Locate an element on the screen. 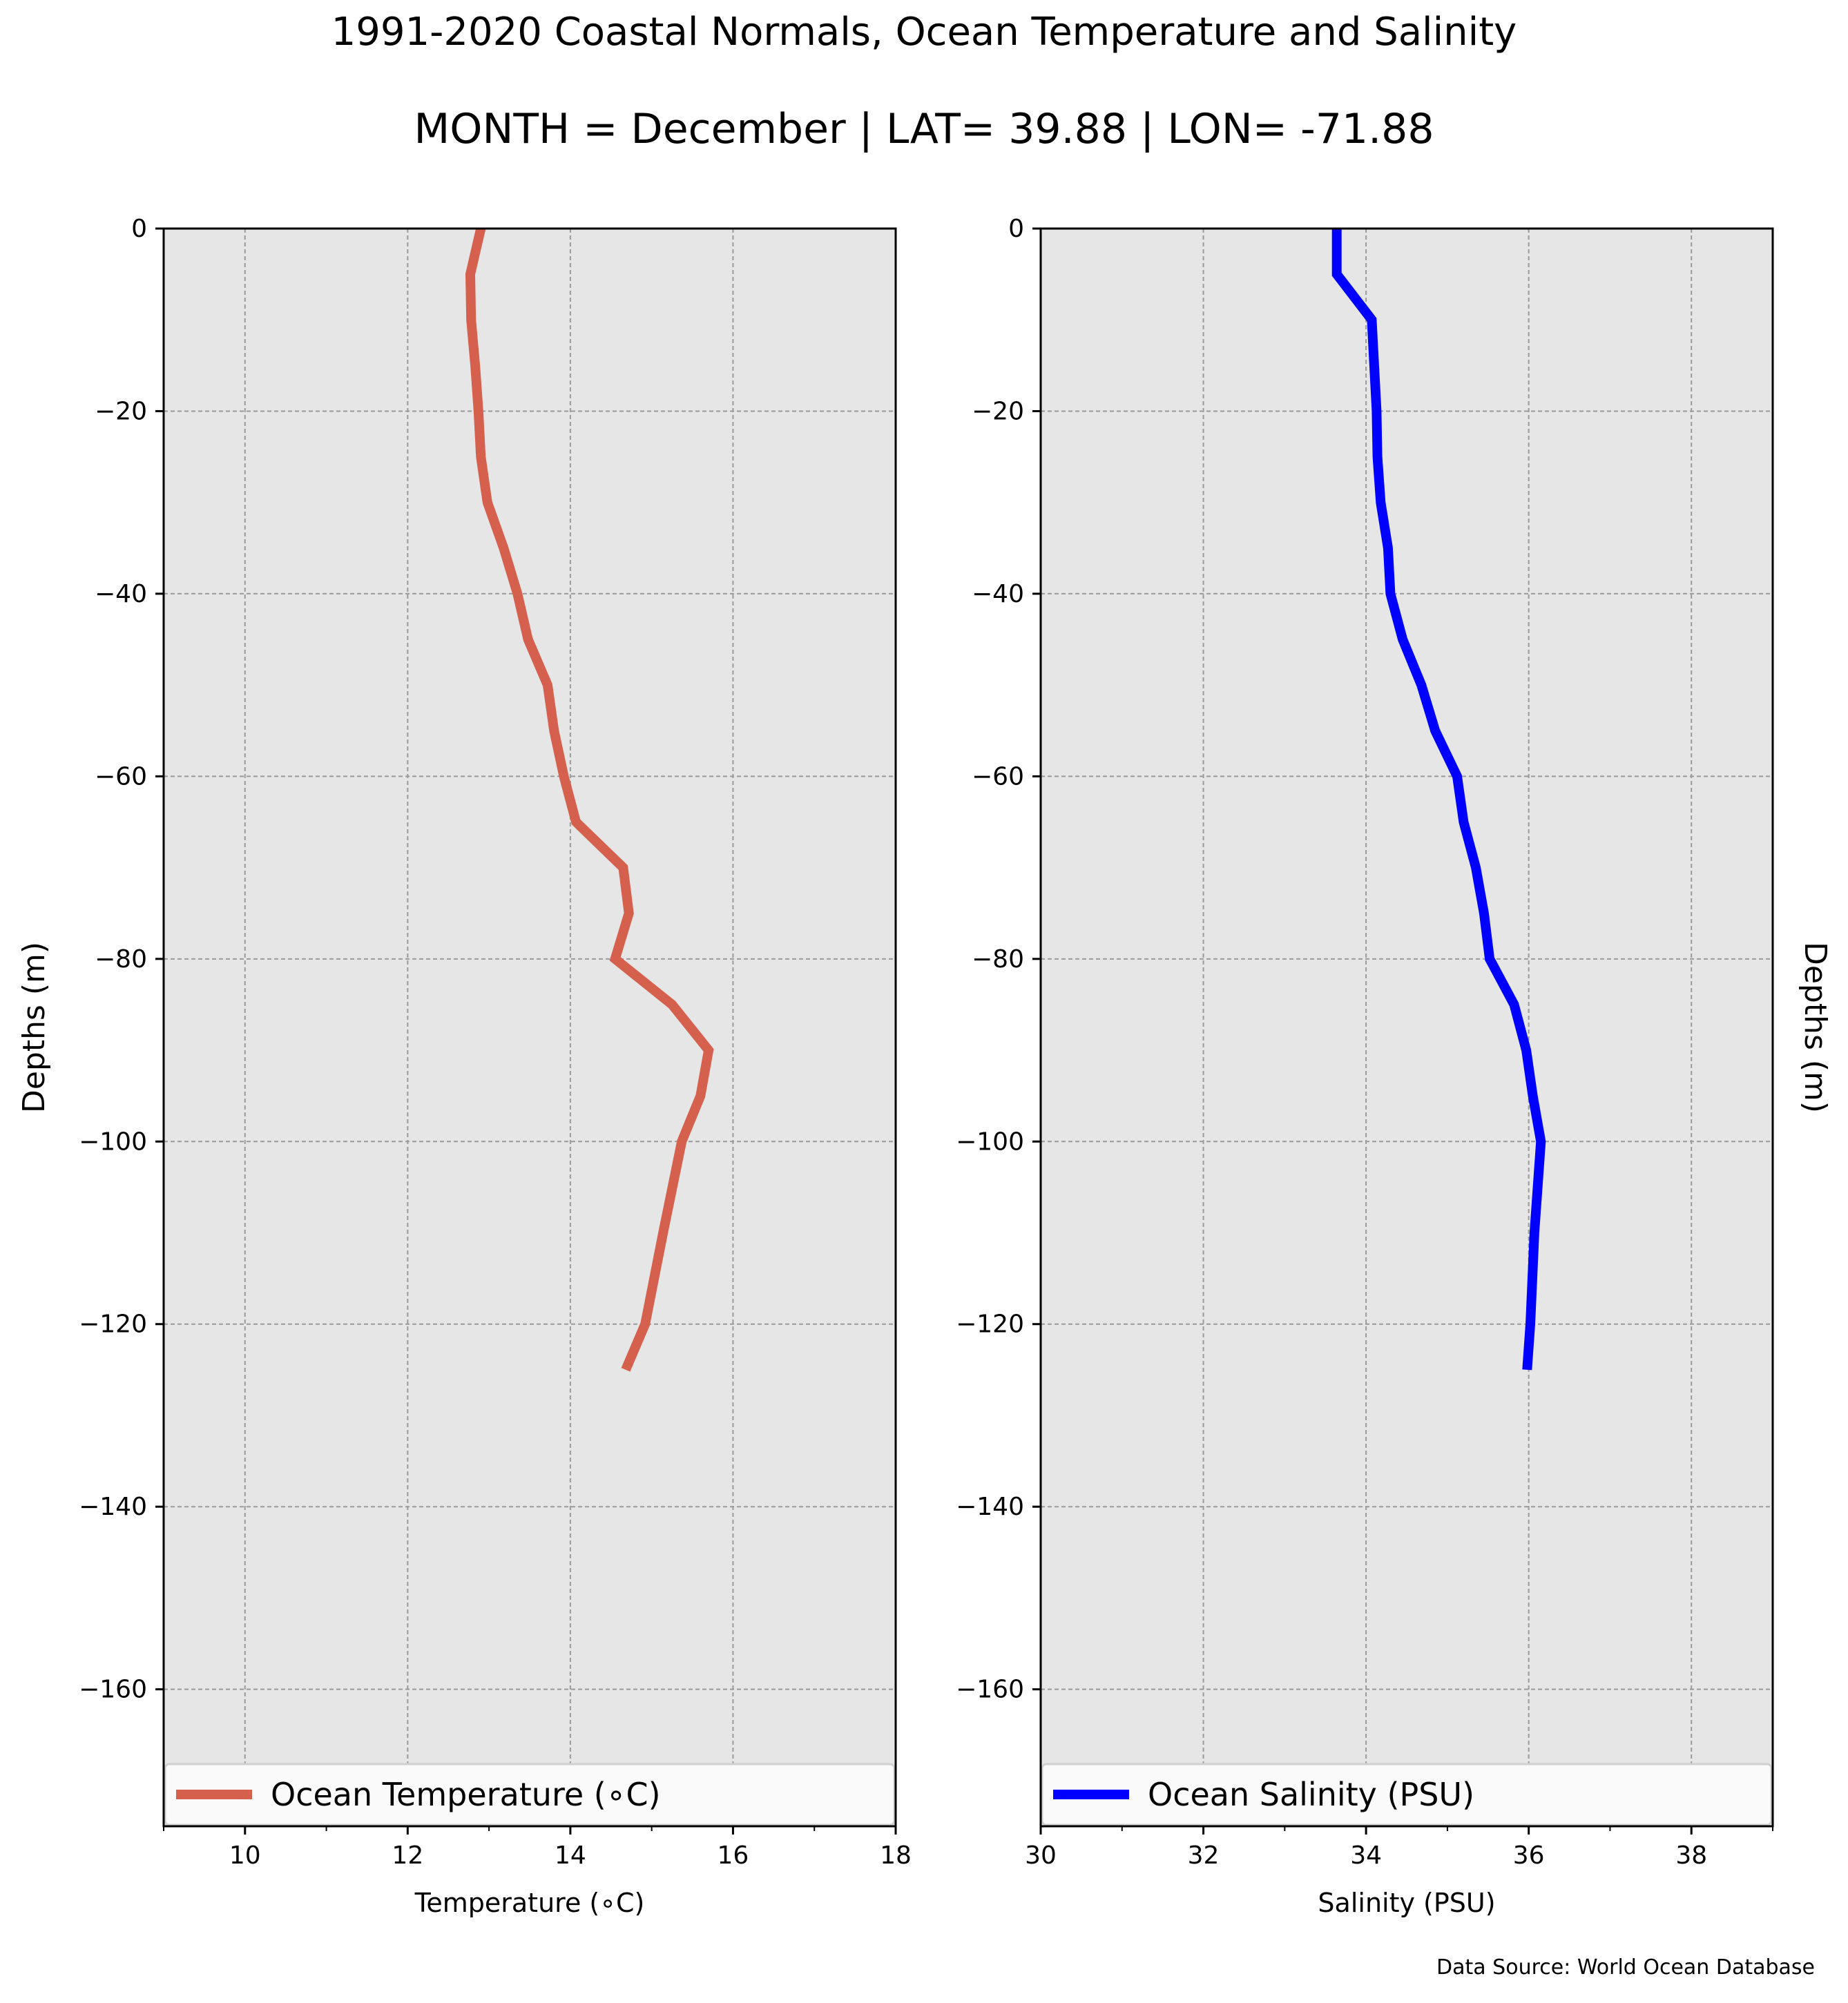  salinity-legend-label: Ocean Salinity (PSU) is located at coordinates (1311, 1795).